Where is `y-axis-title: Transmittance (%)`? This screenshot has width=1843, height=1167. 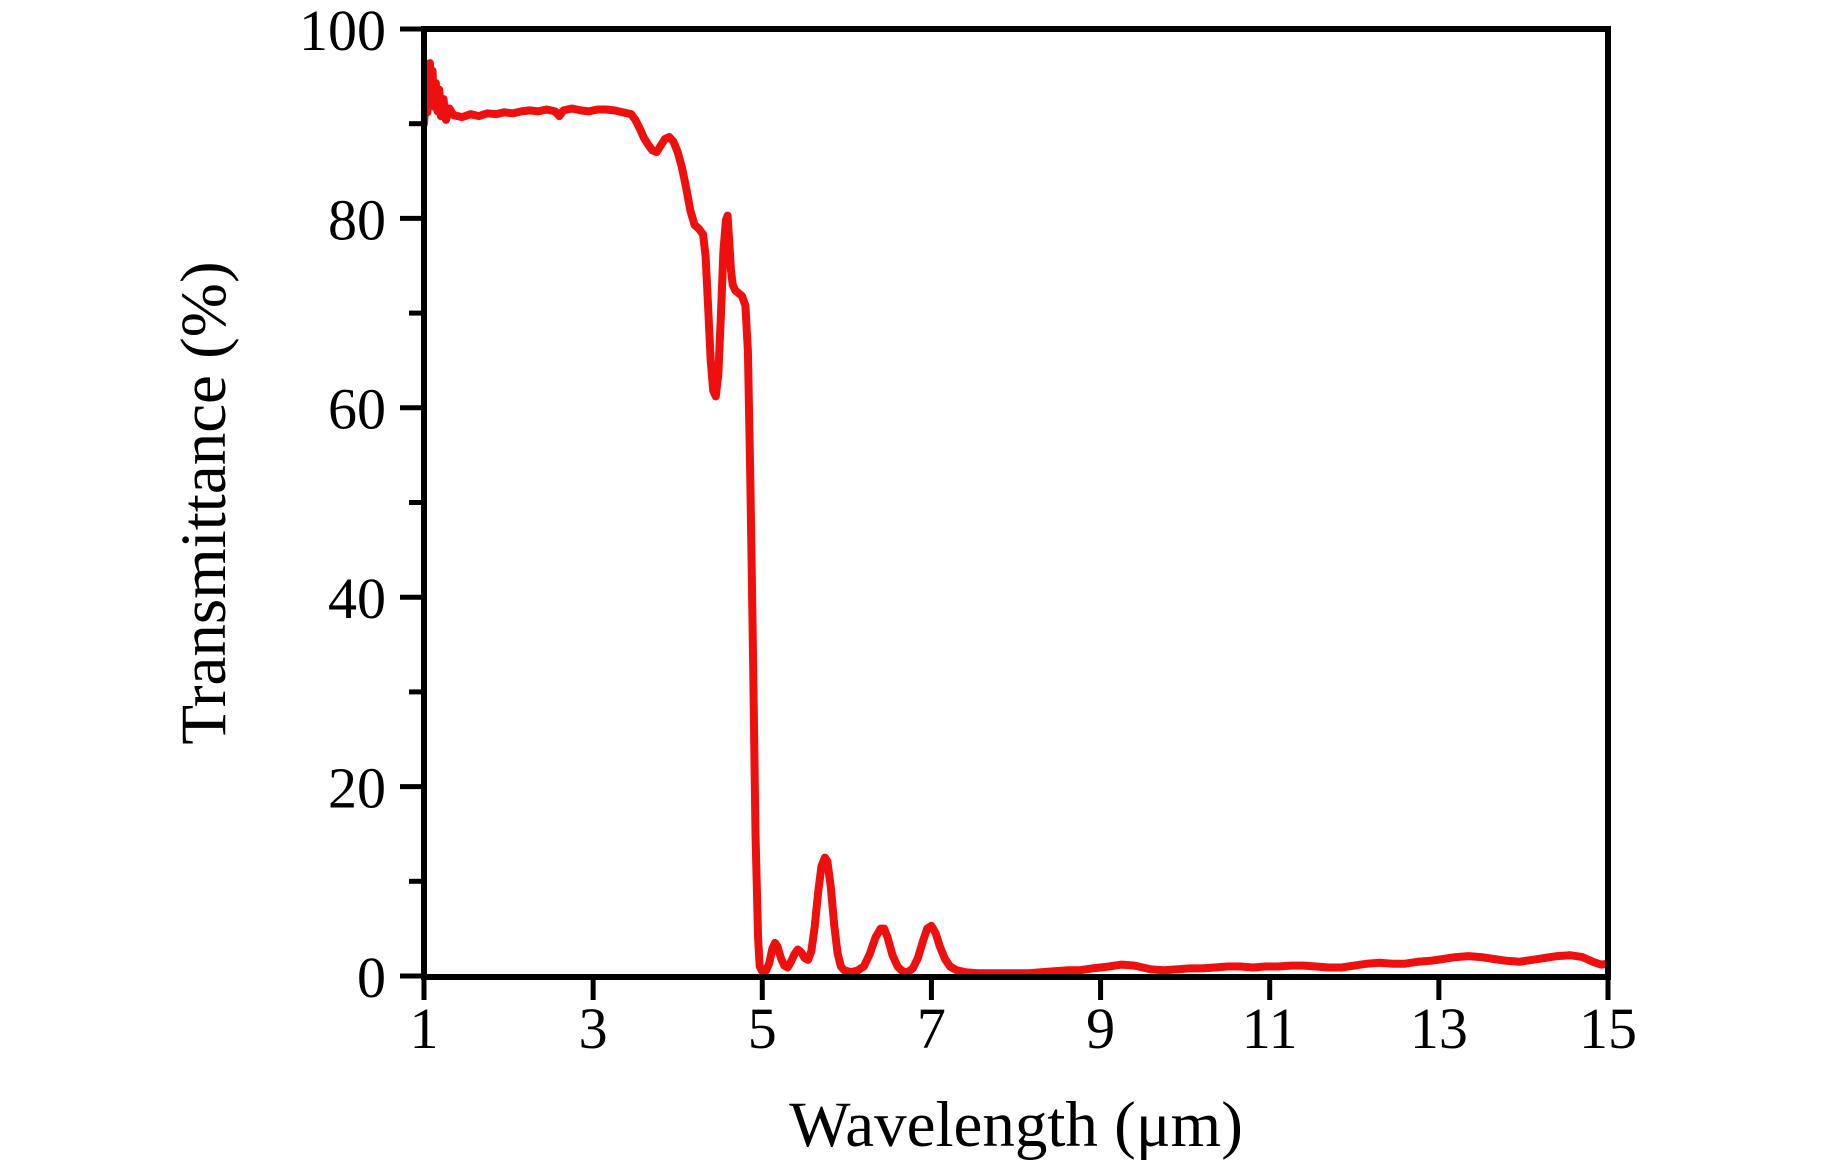 y-axis-title: Transmittance (%) is located at coordinates (204, 502).